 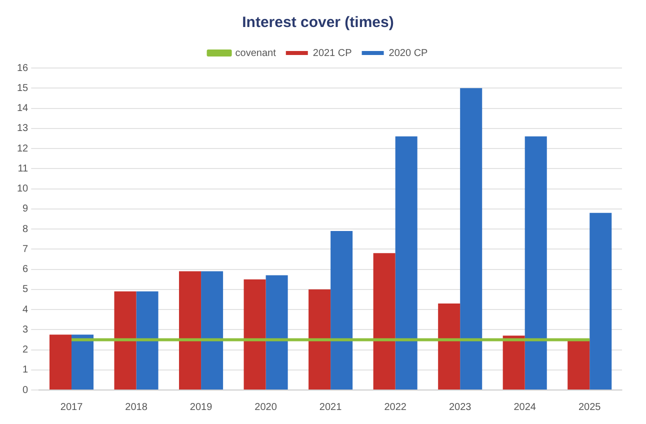 I want to click on x-tick-label: 2024, so click(x=525, y=407).